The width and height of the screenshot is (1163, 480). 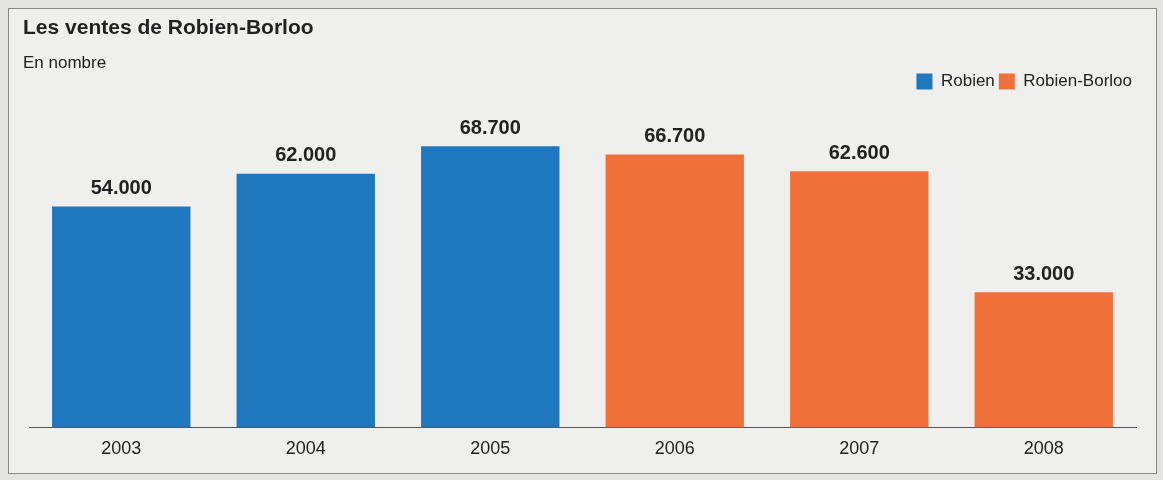 What do you see at coordinates (675, 134) in the screenshot?
I see `data-label: 66.700` at bounding box center [675, 134].